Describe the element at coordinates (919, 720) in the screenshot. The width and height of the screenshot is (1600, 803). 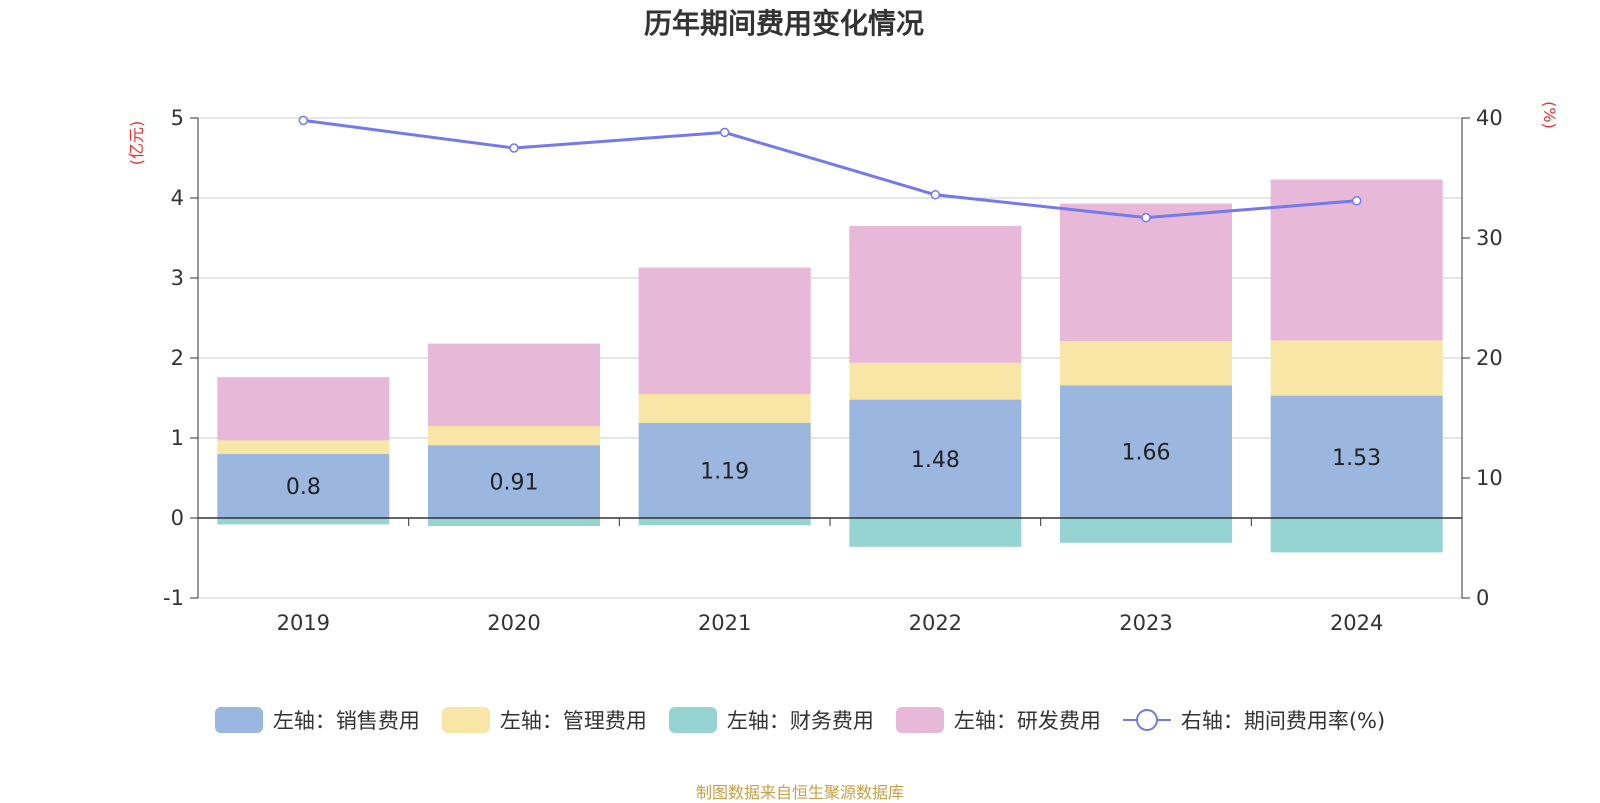
I see `legend-swatch-rnd` at that location.